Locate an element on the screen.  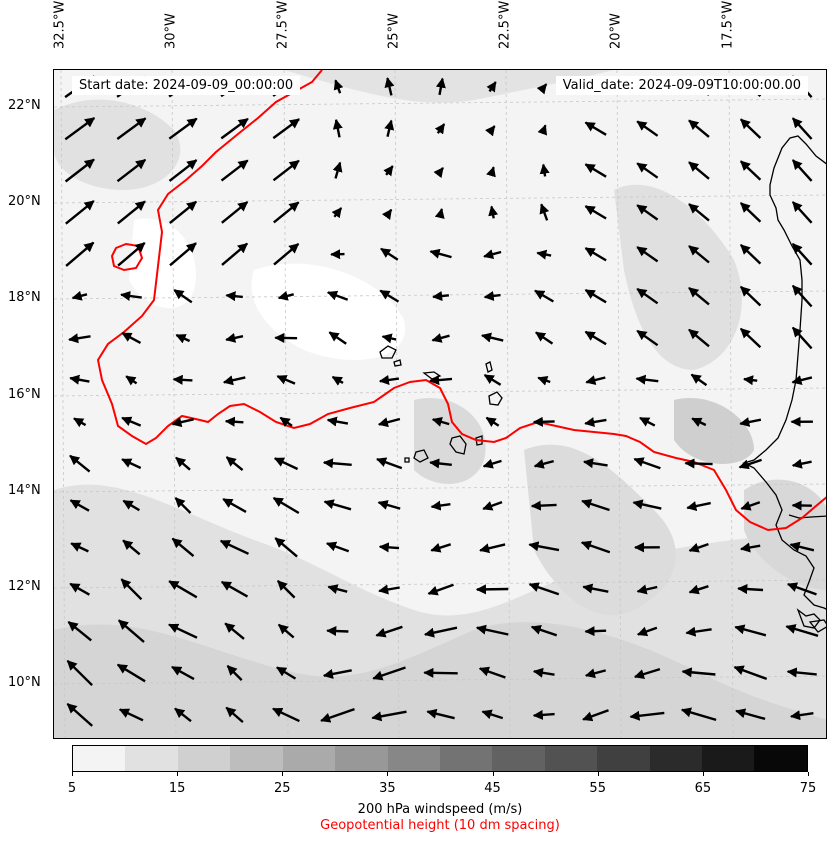
colorbar-title: 200 hPa windspeed (m/s) is located at coordinates (440, 809).